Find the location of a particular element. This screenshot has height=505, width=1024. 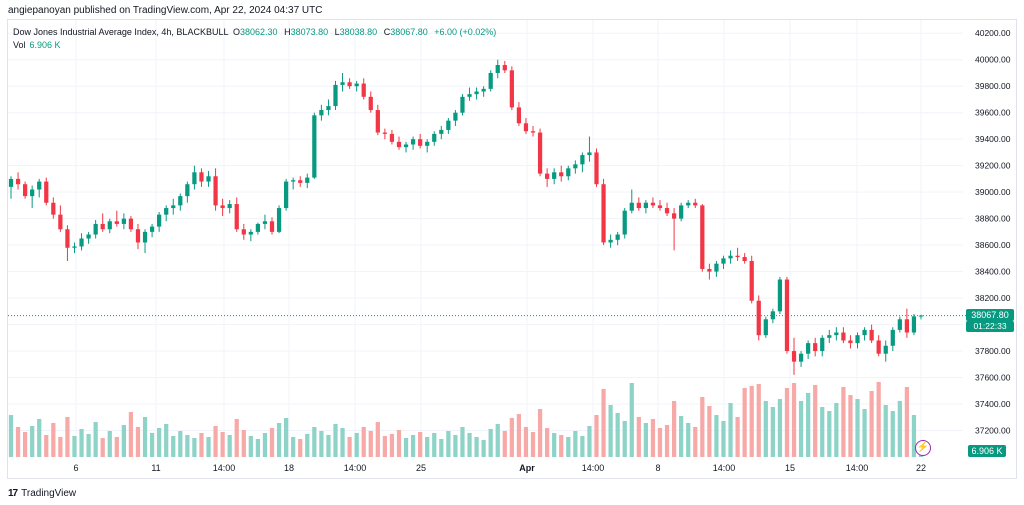

y-tick-label: 39200.00 is located at coordinates (993, 166).